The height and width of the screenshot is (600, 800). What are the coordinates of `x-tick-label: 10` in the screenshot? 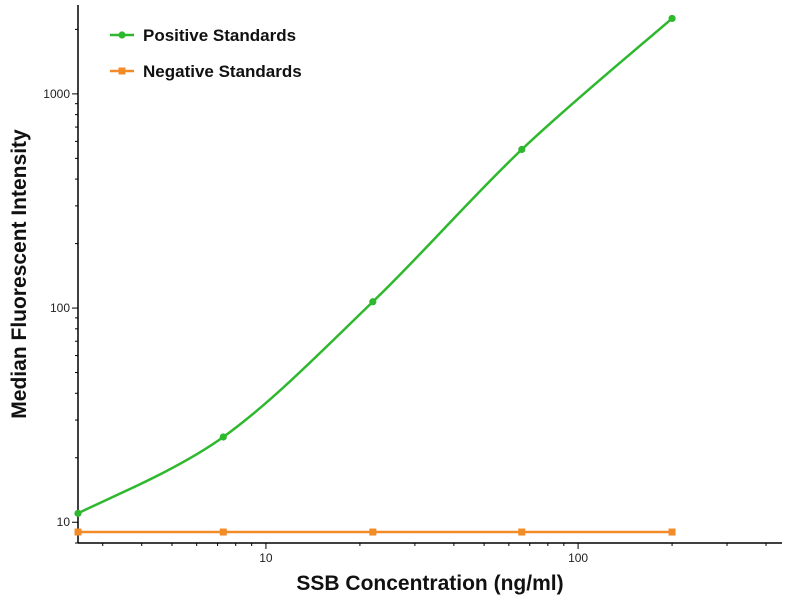 It's located at (266, 558).